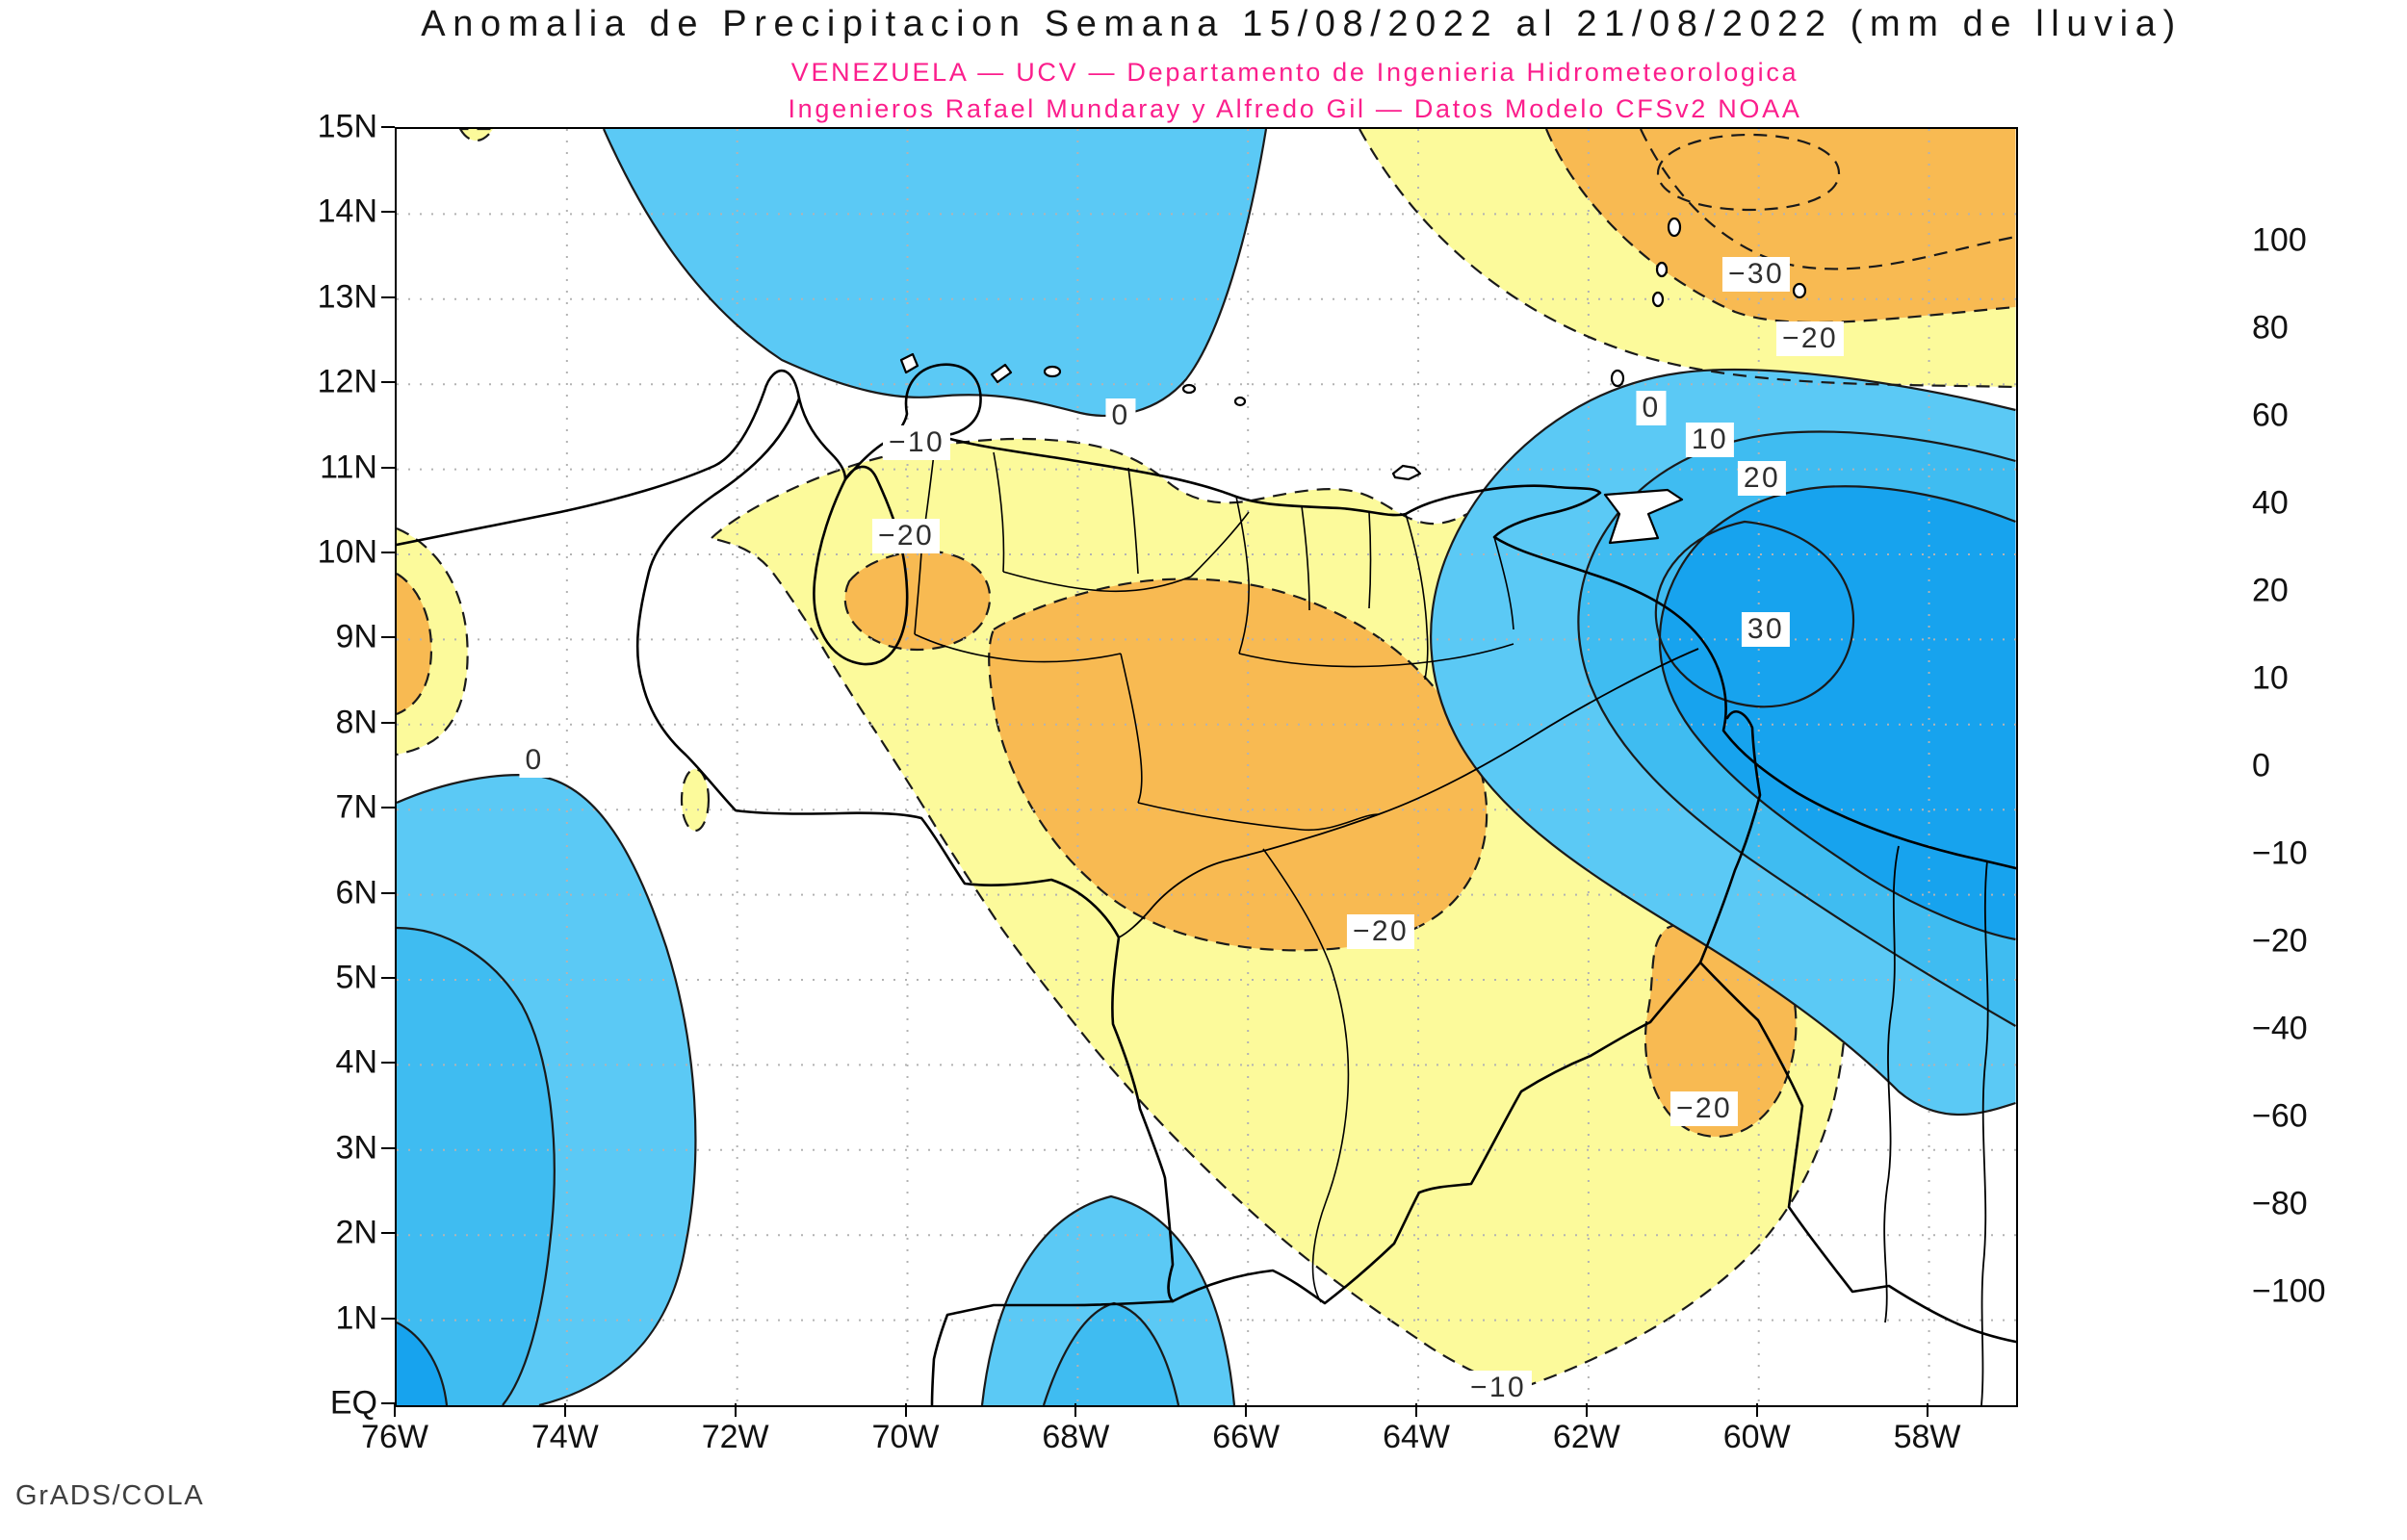 This screenshot has width=2407, height=1540. Describe the element at coordinates (1748, 172) in the screenshot. I see `contour-m30-loop` at that location.